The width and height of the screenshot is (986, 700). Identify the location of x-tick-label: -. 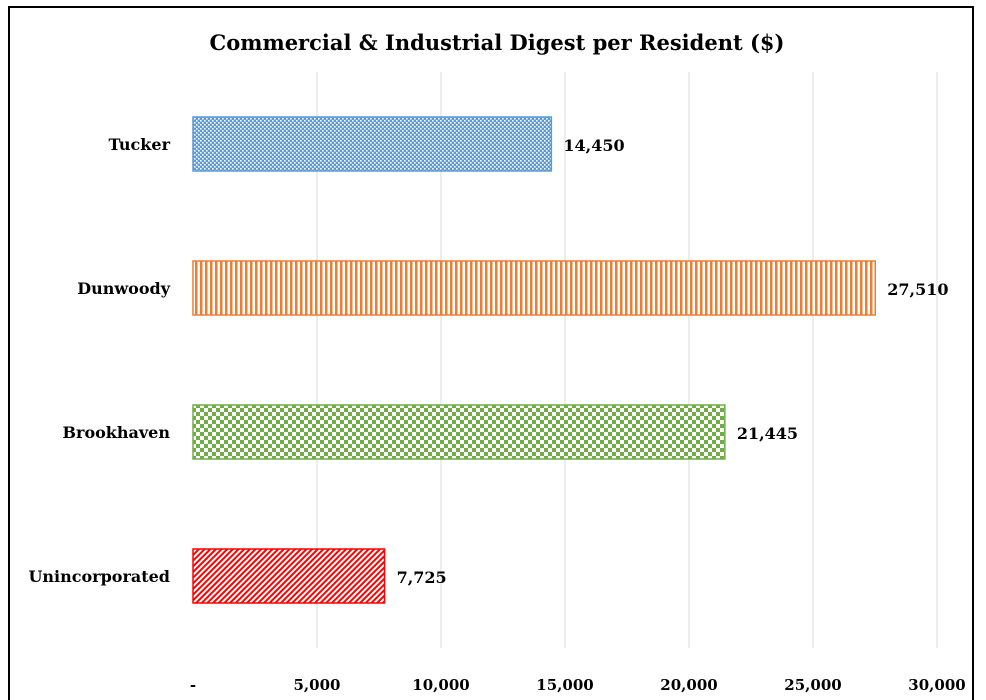
(193, 685).